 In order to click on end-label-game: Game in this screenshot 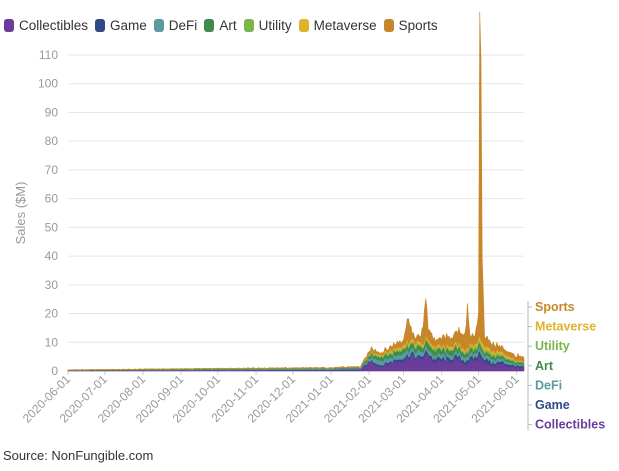, I will do `click(552, 405)`.